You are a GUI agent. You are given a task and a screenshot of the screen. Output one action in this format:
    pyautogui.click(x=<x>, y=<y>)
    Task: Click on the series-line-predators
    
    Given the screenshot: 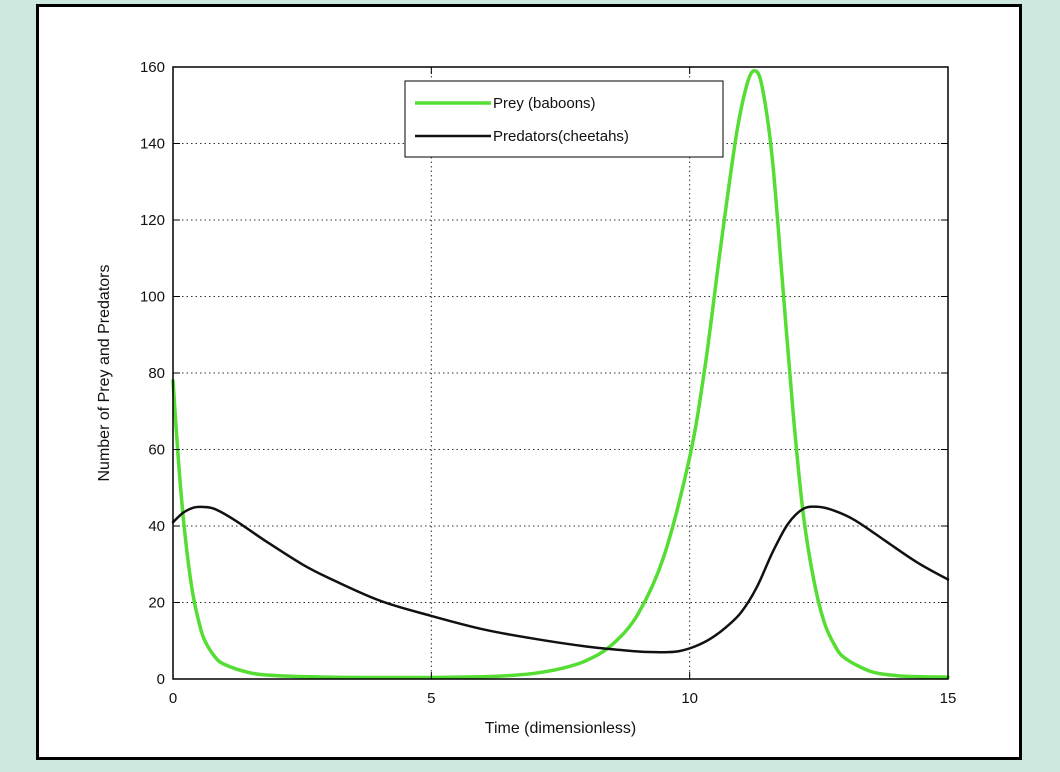 What is the action you would take?
    pyautogui.click(x=560, y=579)
    